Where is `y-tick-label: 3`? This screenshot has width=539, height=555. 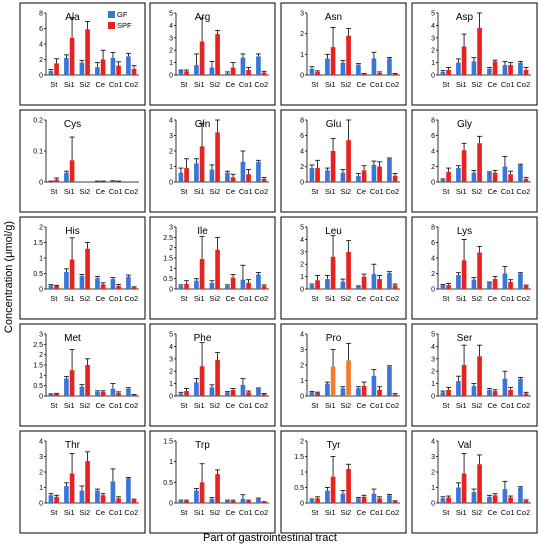
y-tick-label: 3 is located at coordinates (433, 359).